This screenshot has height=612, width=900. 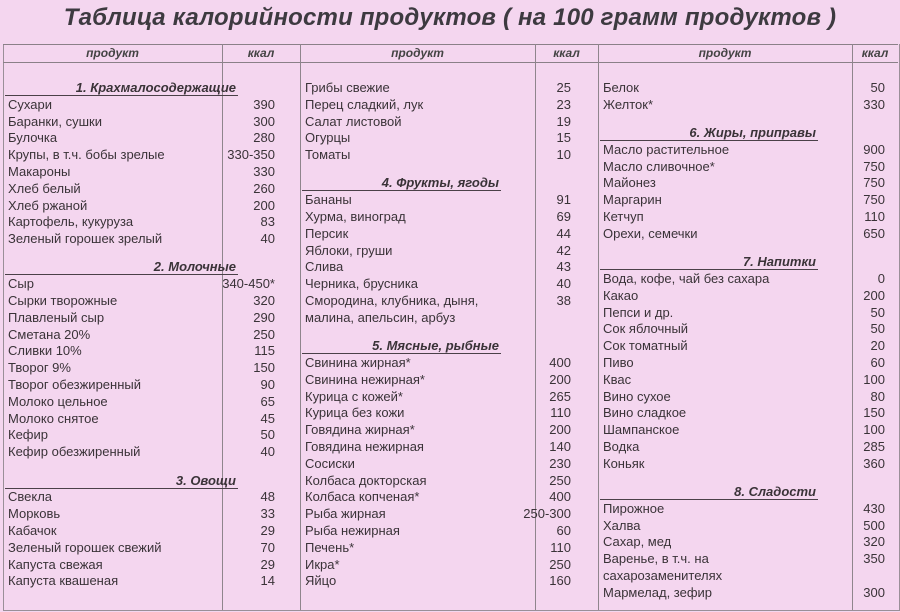 I want to click on product-name: Морковь, so click(x=34, y=514).